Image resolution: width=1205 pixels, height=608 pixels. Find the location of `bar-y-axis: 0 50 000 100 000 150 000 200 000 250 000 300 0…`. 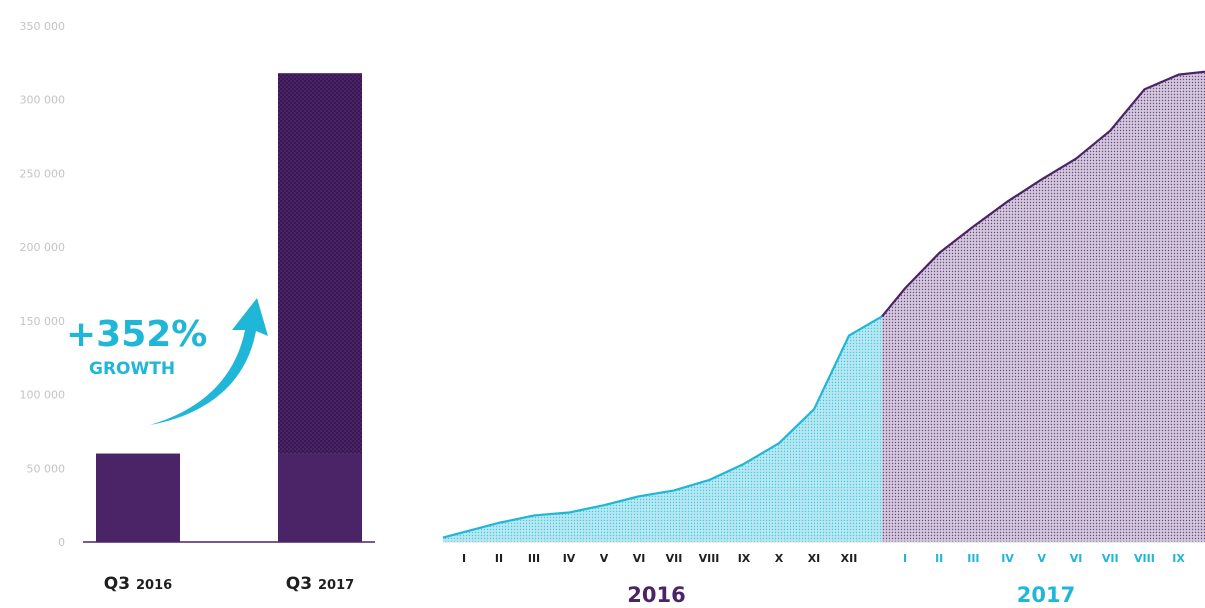

bar-y-axis: 0 50 000 100 000 150 000 200 000 250 000 300 0… is located at coordinates (43, 284).